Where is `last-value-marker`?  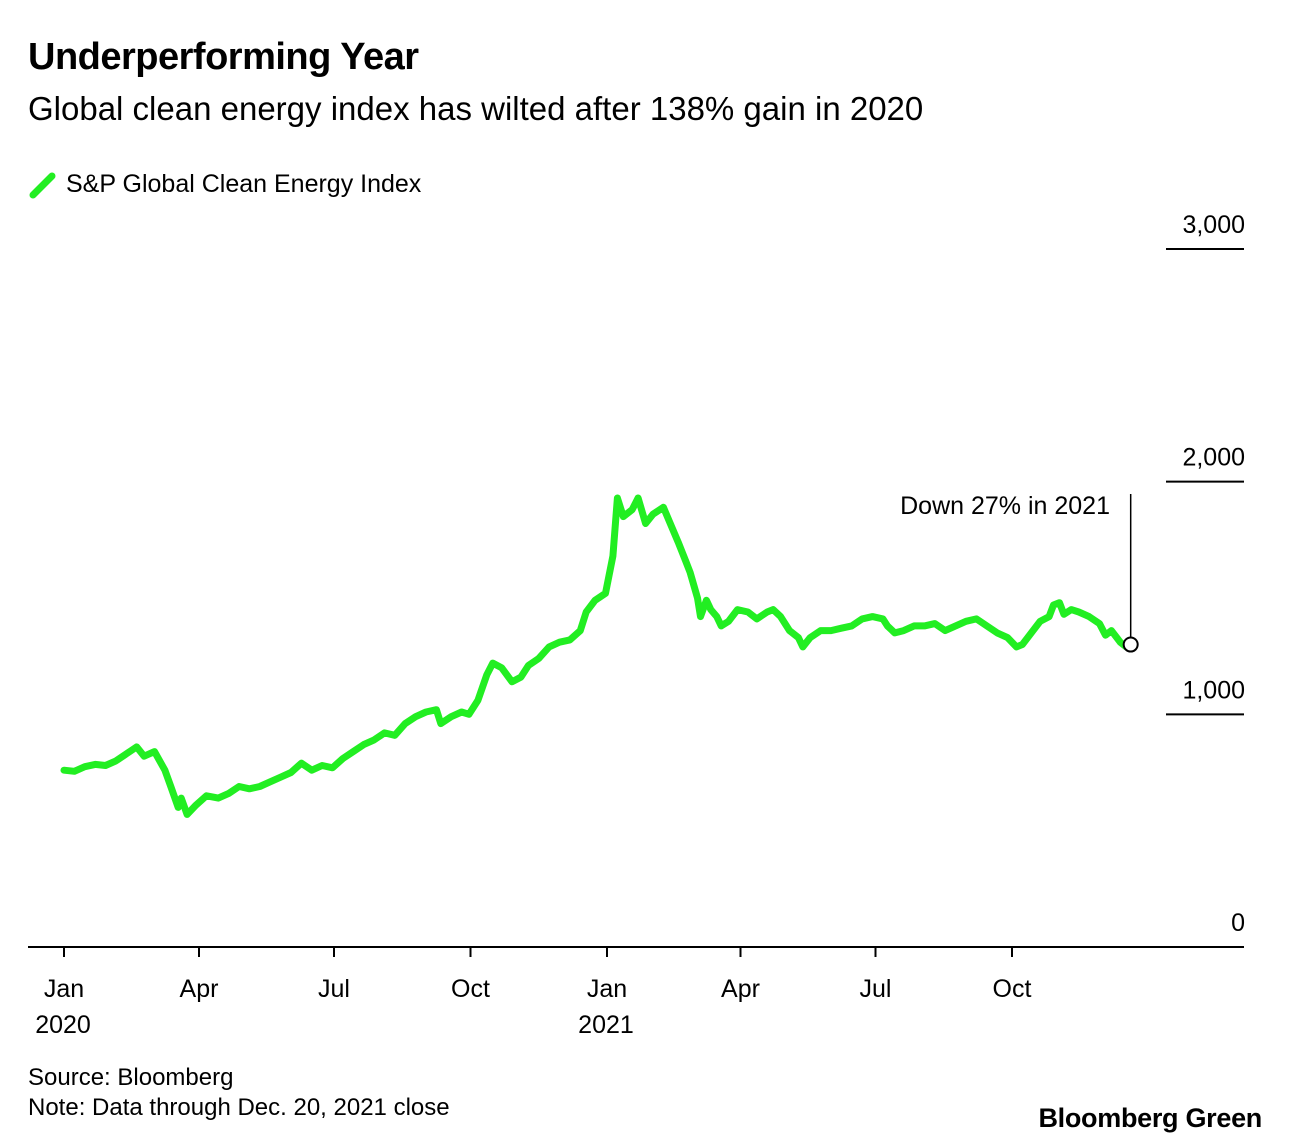
last-value-marker is located at coordinates (1130, 644).